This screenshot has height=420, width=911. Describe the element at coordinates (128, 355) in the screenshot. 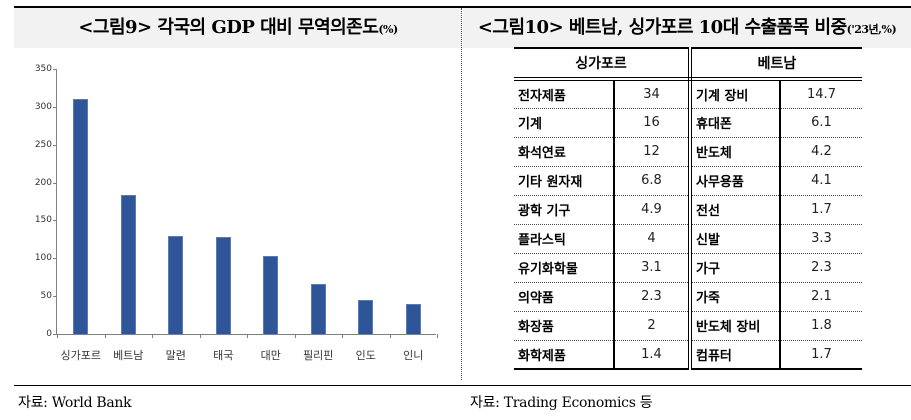

I see `x-tick-label: 베트남` at that location.